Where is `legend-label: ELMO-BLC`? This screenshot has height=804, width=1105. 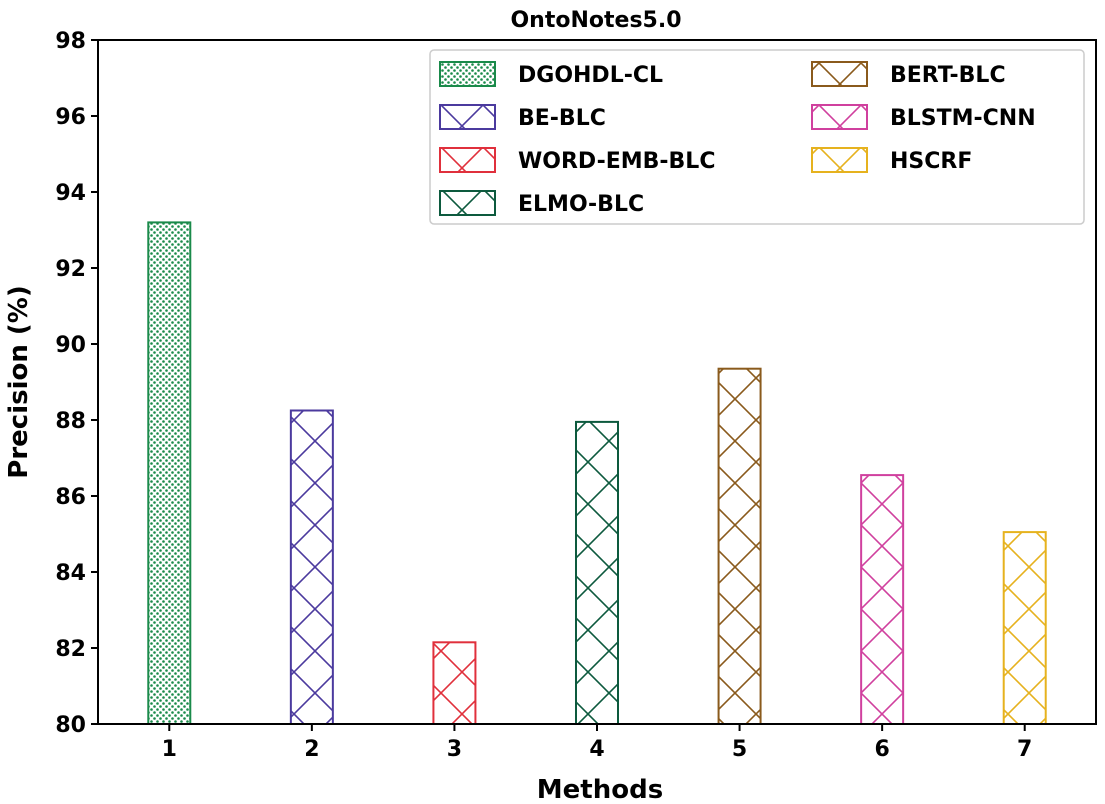
legend-label: ELMO-BLC is located at coordinates (581, 204).